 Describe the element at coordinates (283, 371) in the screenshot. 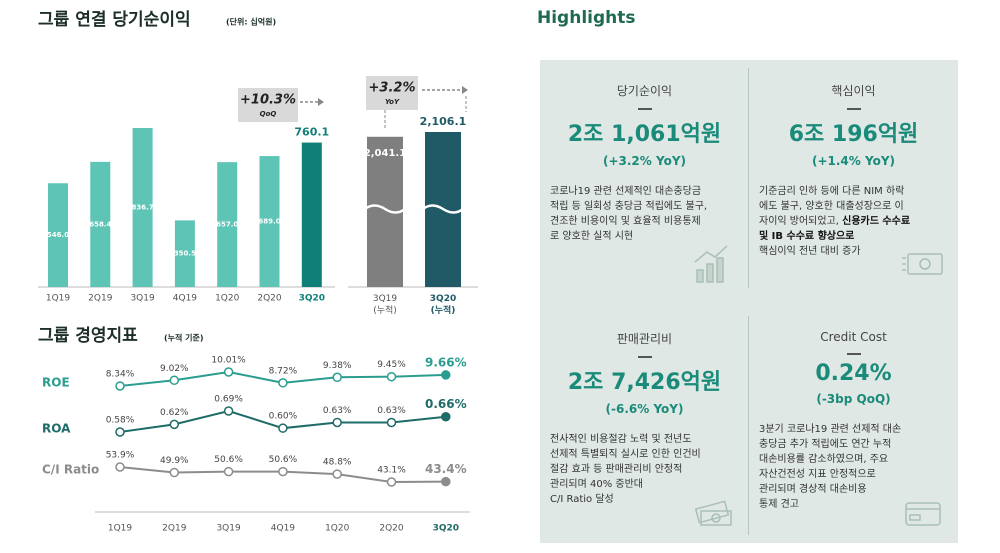

I see `value-label: 8.72%` at that location.